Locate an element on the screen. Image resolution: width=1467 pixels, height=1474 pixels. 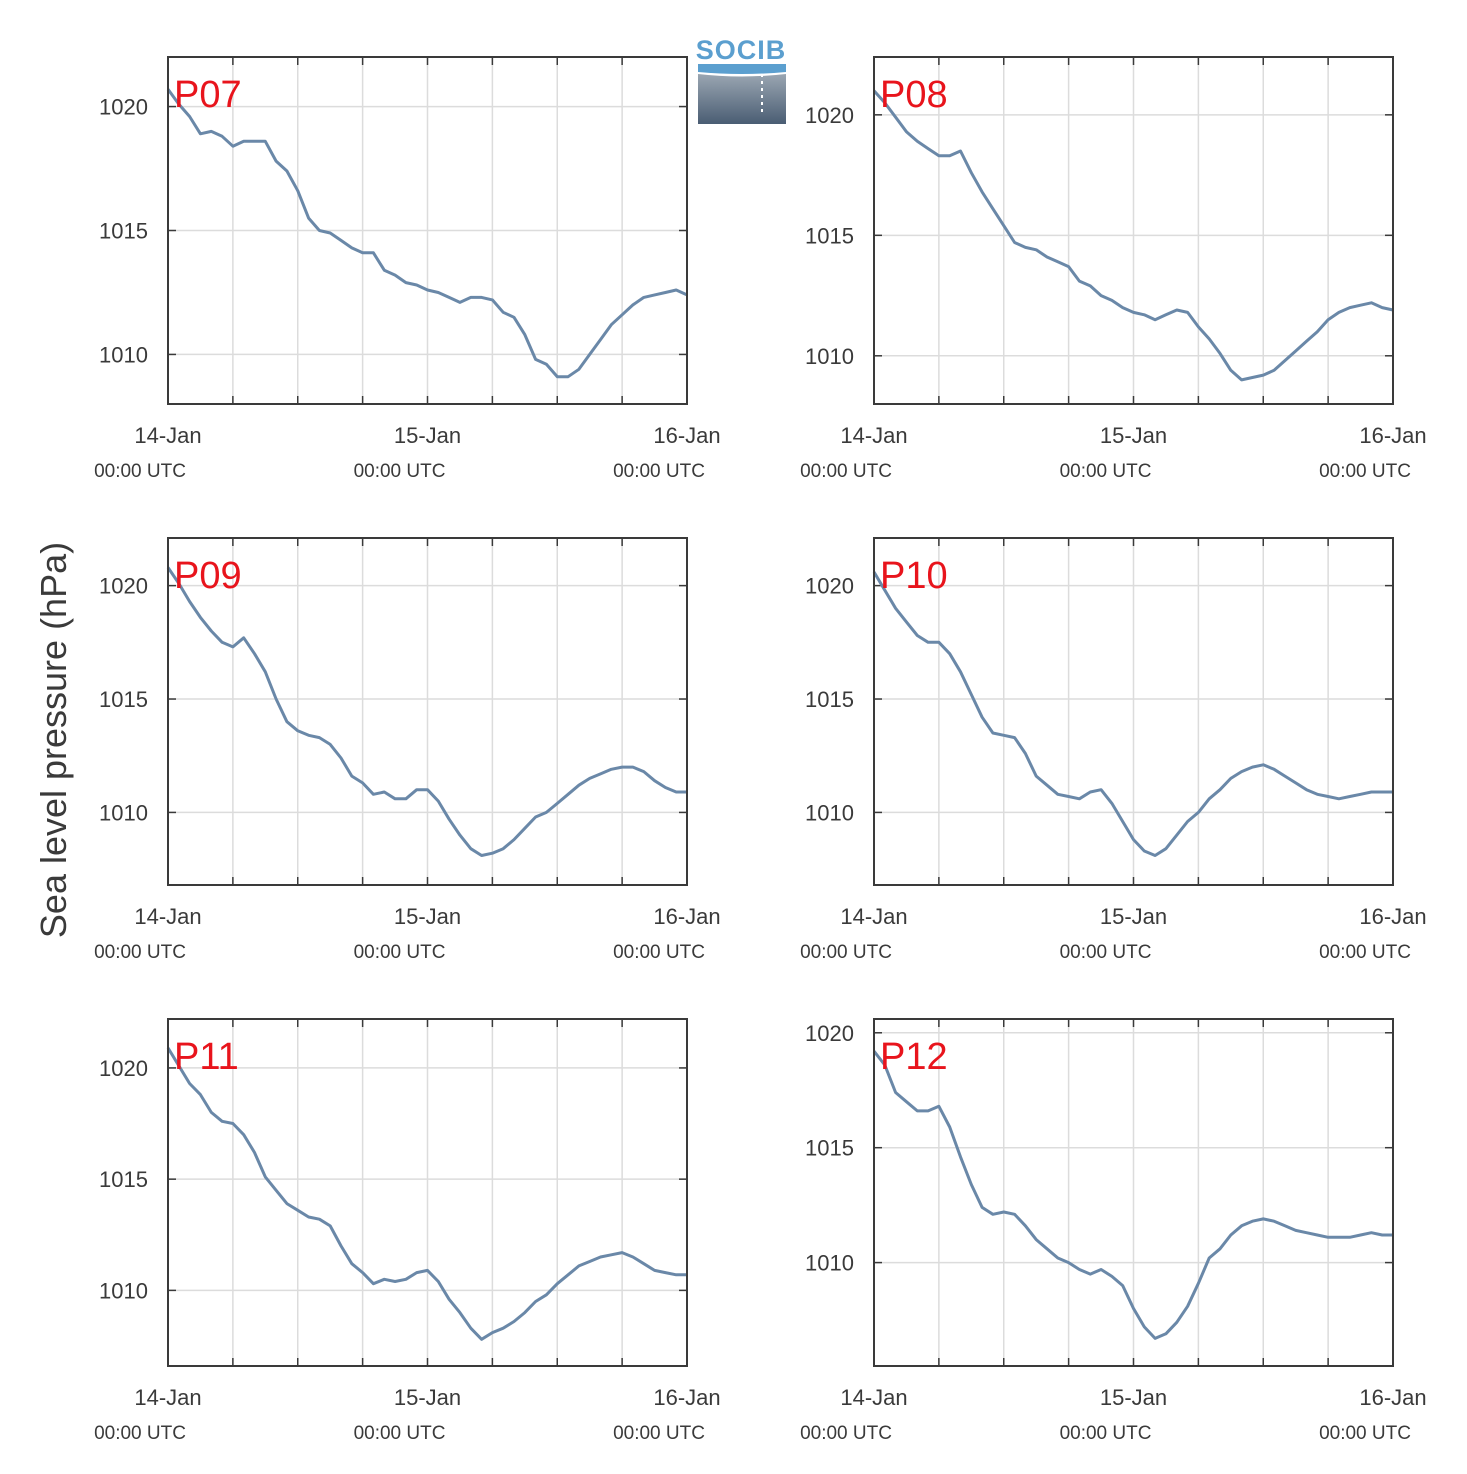
panel-label: P07 is located at coordinates (208, 95).